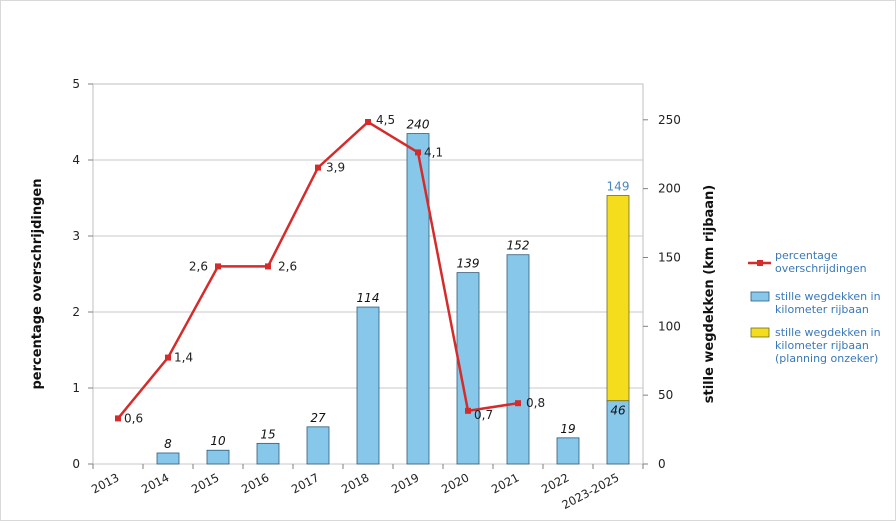 This screenshot has width=896, height=524. I want to click on right-tick-label: 250, so click(669, 120).